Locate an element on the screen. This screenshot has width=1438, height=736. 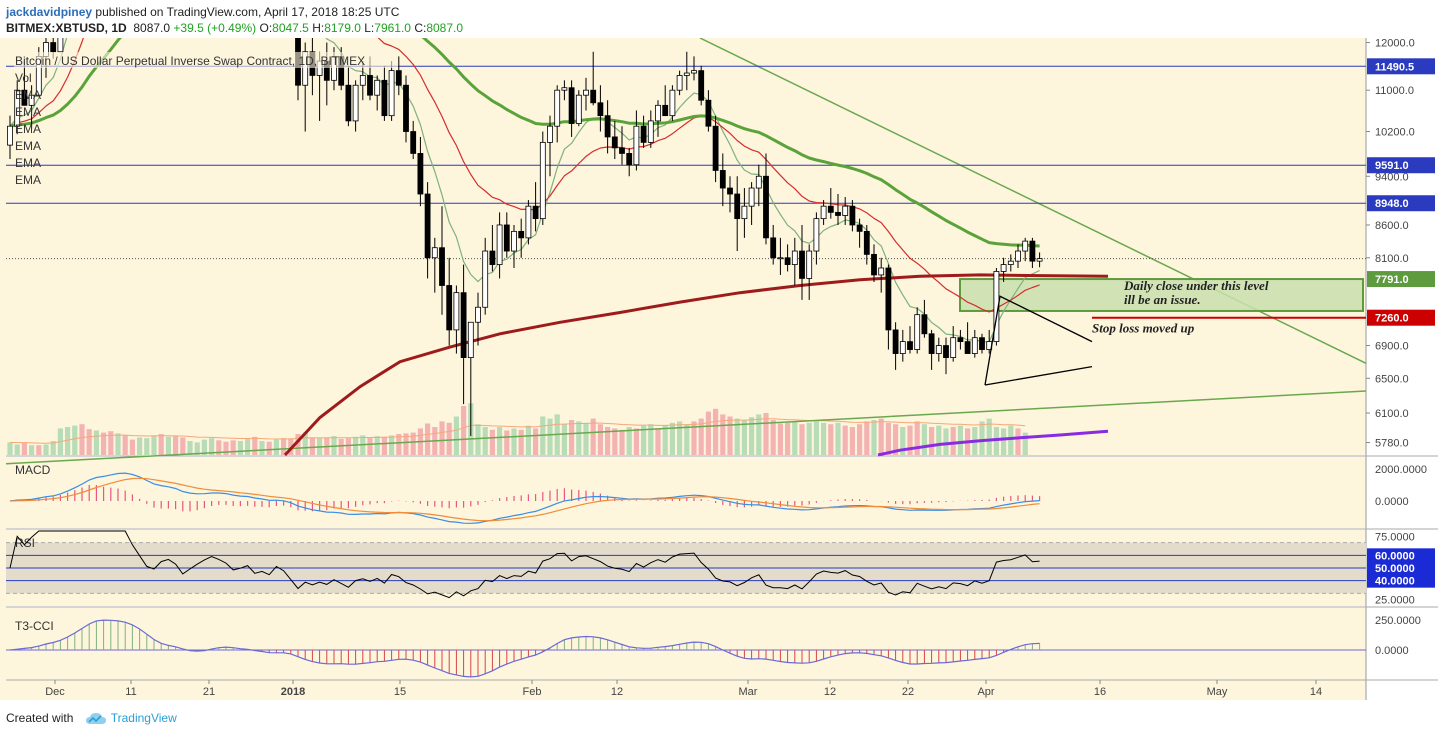
time-tick-label: 15 is located at coordinates (400, 692).